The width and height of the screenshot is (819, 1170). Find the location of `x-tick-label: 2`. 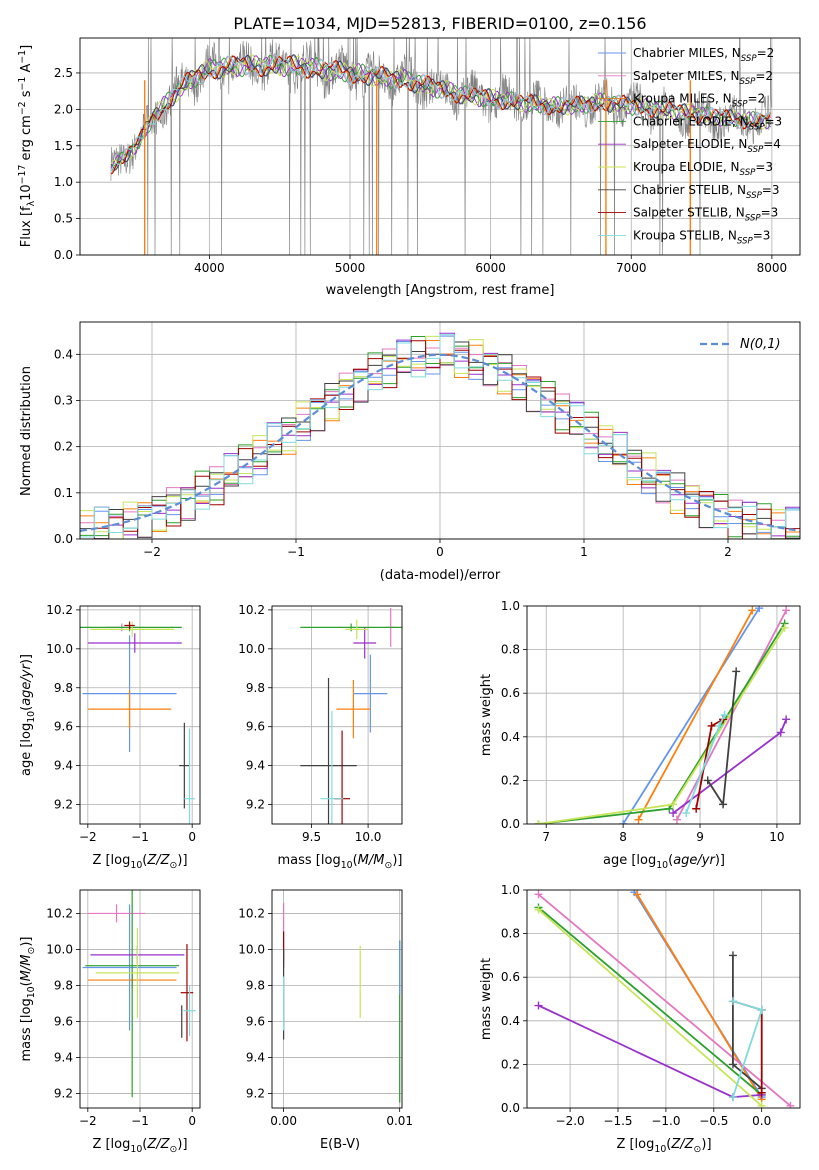

x-tick-label: 2 is located at coordinates (728, 552).